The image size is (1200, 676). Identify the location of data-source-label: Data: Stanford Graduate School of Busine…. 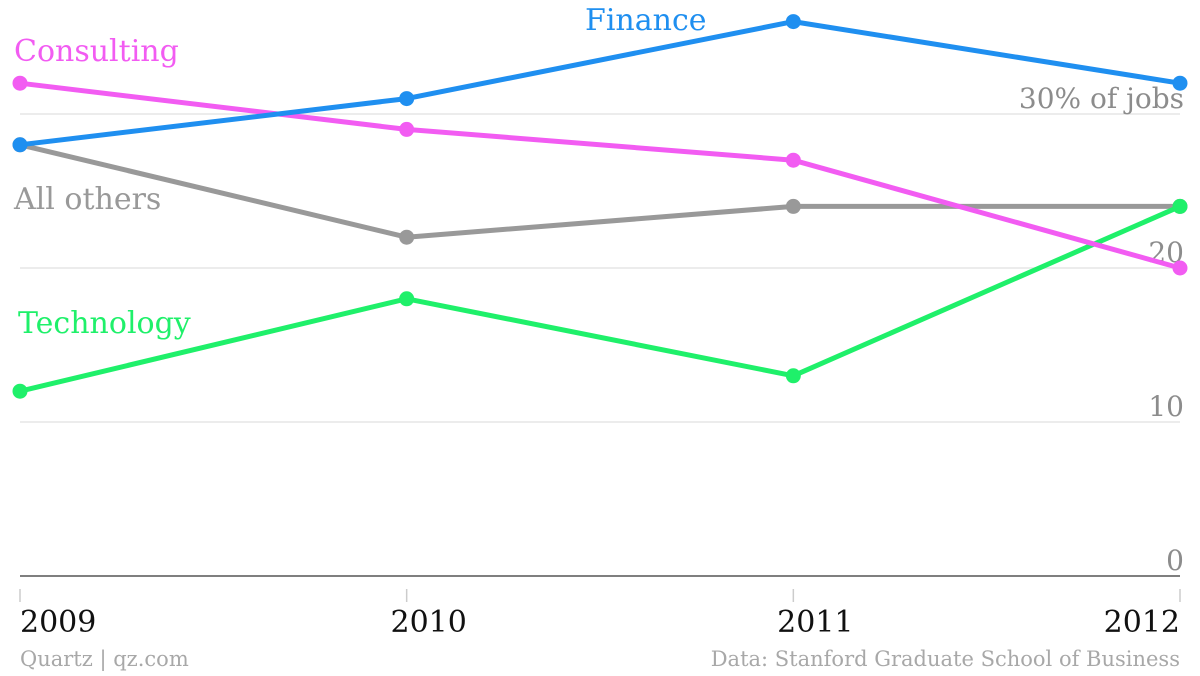
(945, 659).